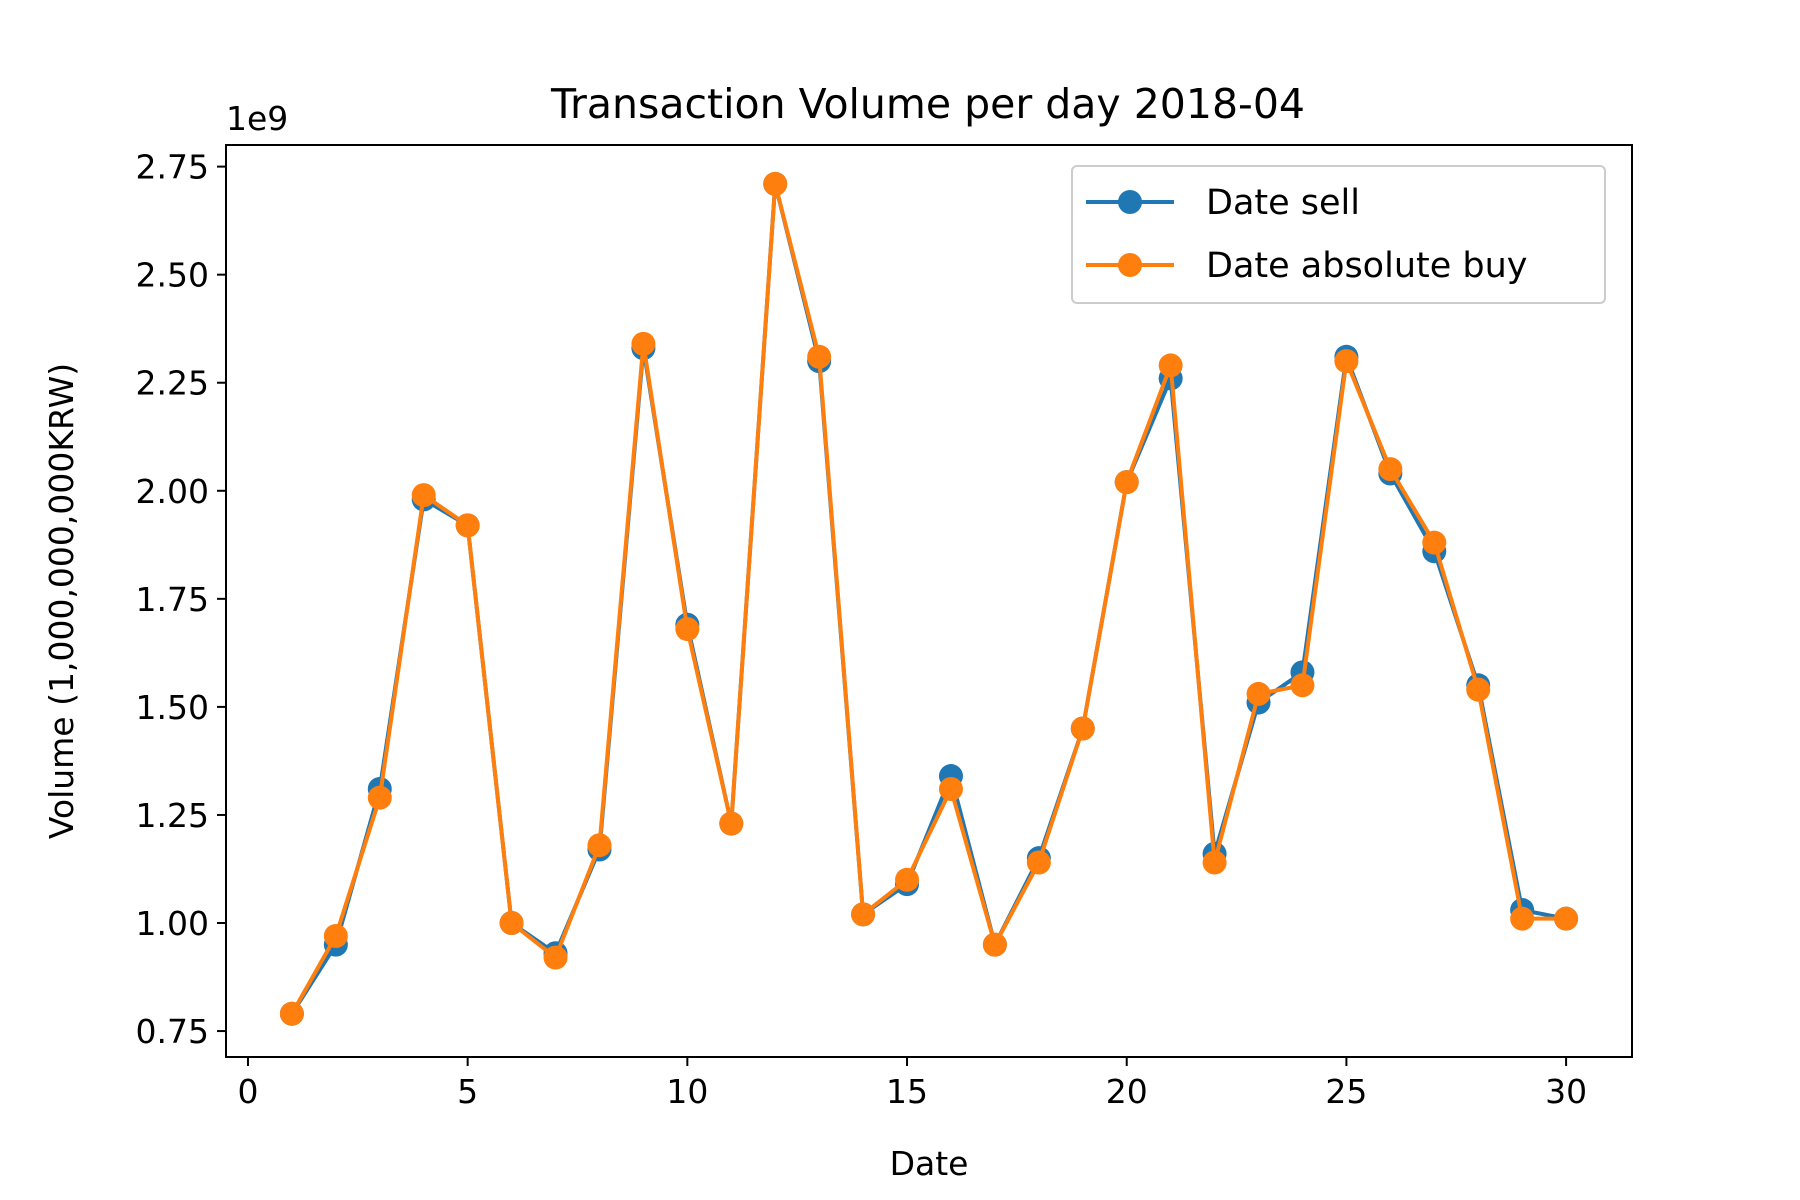 The height and width of the screenshot is (1200, 1800). I want to click on legend-label: Date absolute buy, so click(1367, 266).